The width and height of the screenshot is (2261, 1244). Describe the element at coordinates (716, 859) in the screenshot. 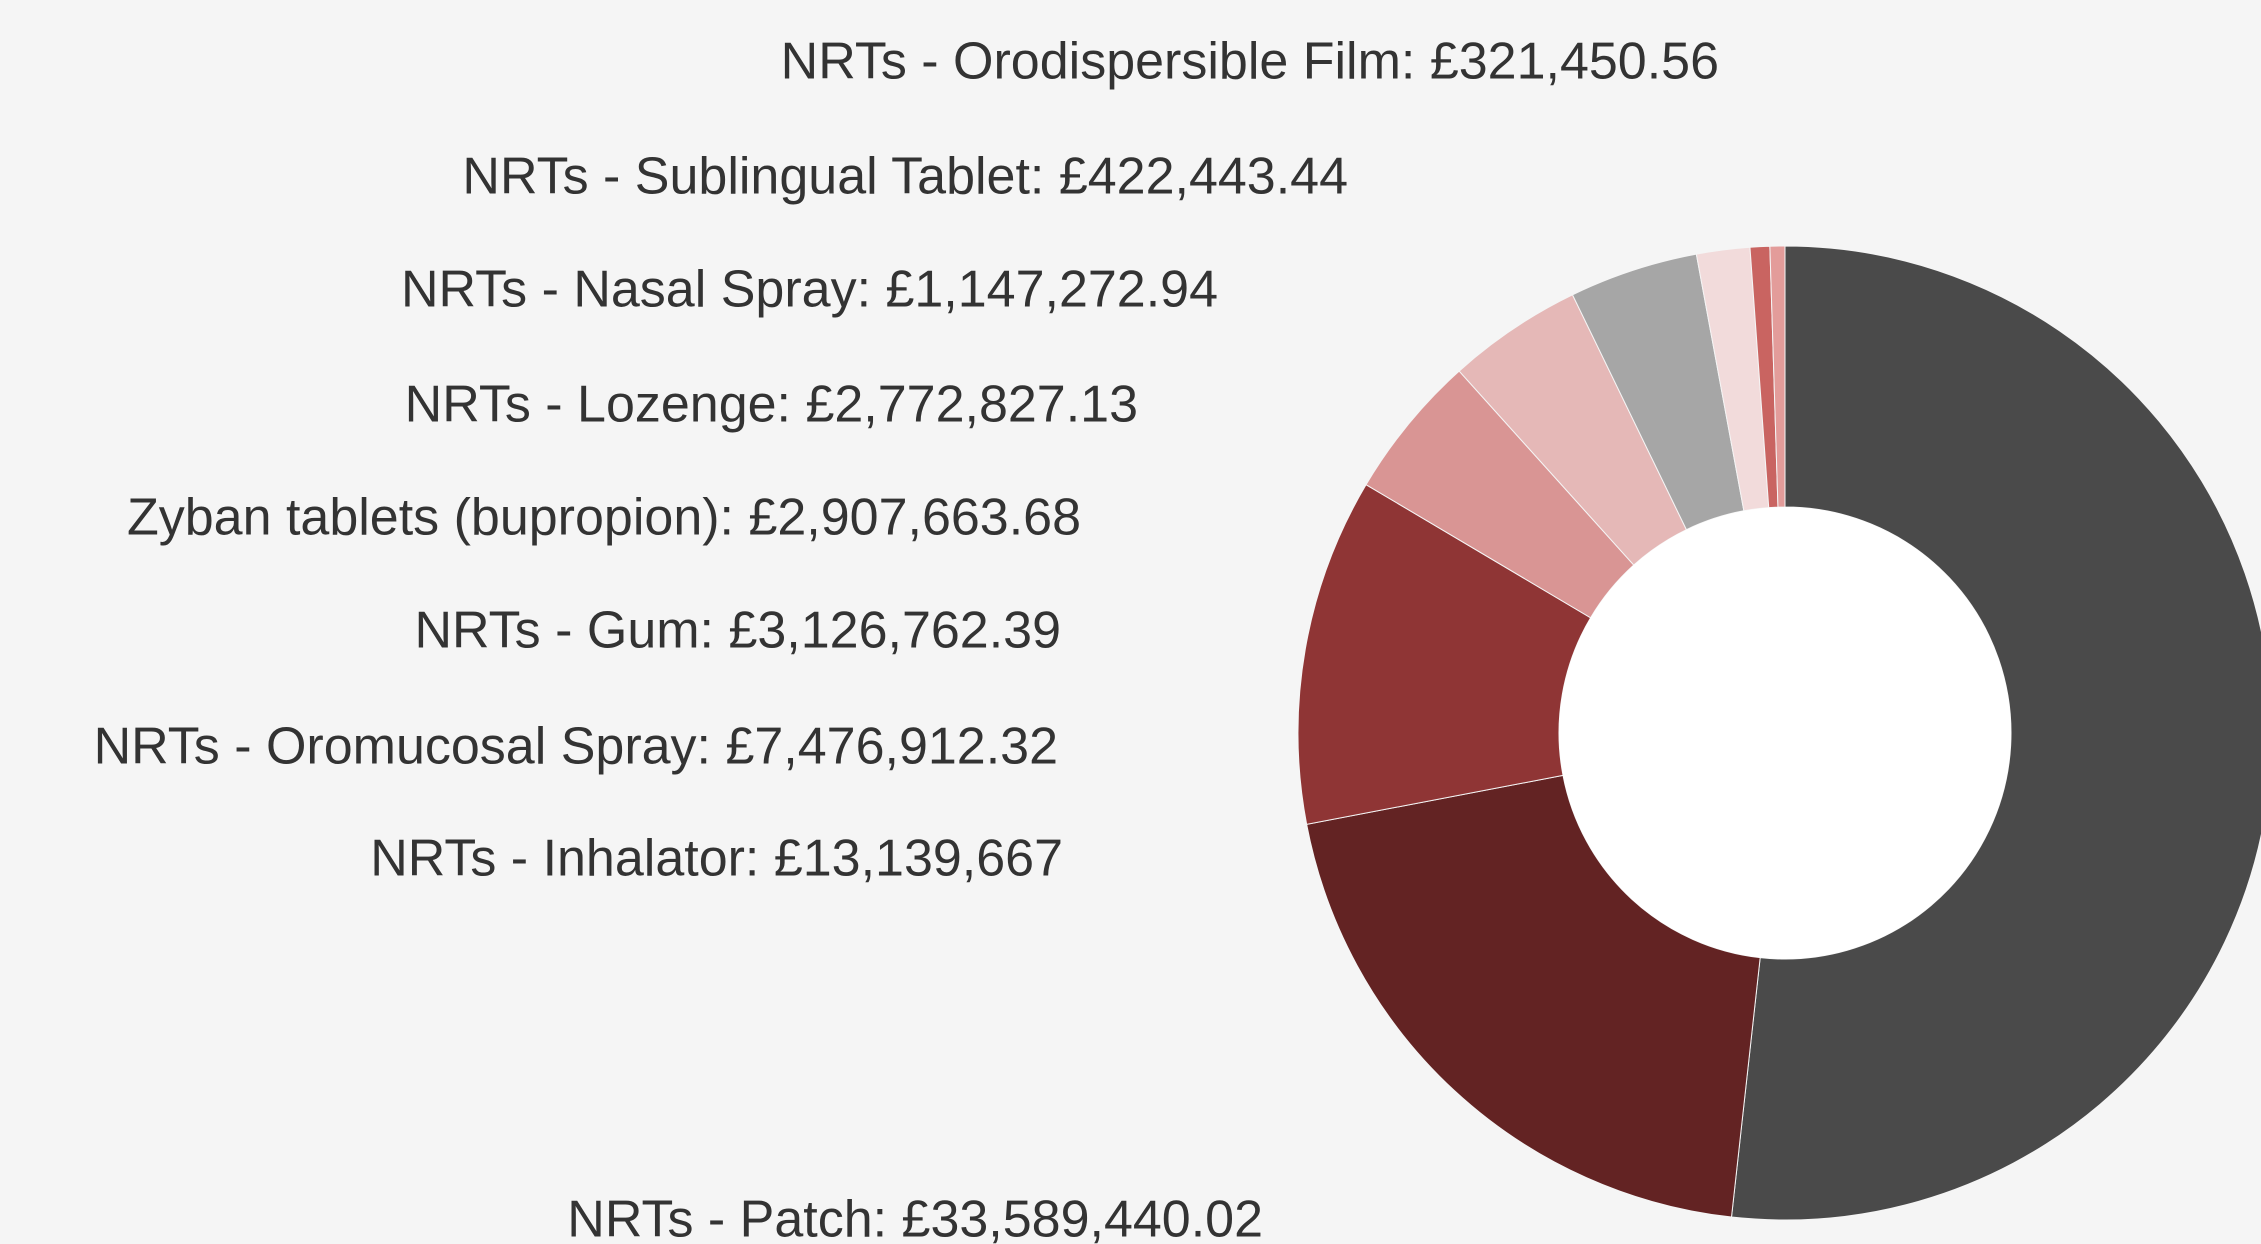

I see `slice-label: NRTs - Inhalator: £13,139,667` at that location.